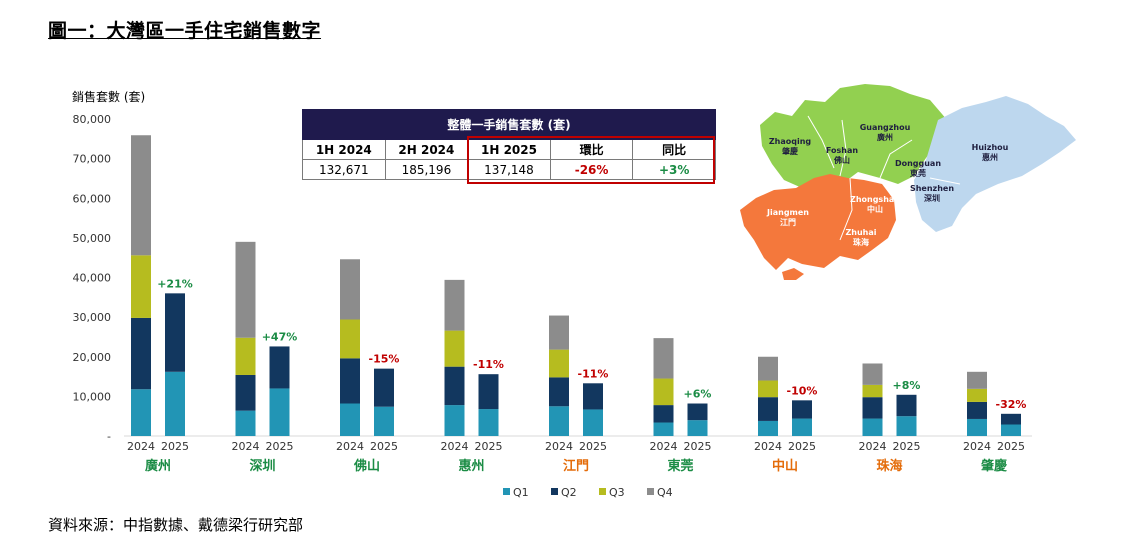  What do you see at coordinates (990, 147) in the screenshot?
I see `map-label-en: Huizhou` at bounding box center [990, 147].